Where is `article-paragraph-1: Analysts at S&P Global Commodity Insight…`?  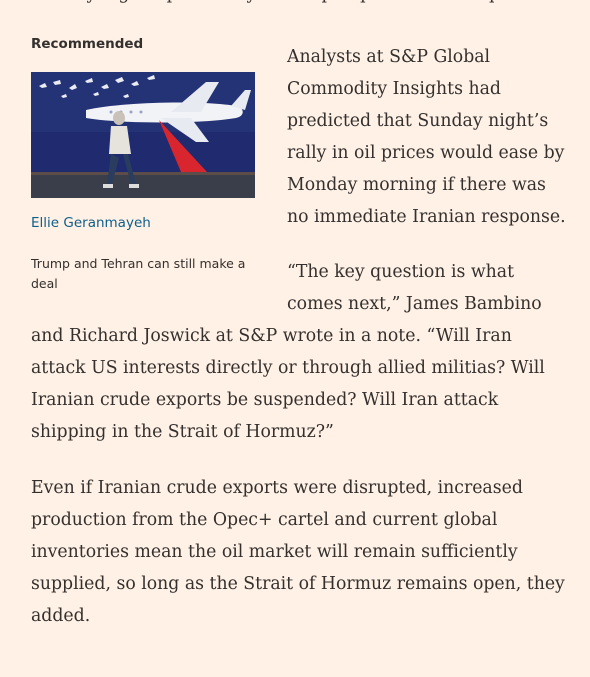
article-paragraph-1: Analysts at S&P Global Commodity Insight… is located at coordinates (426, 137).